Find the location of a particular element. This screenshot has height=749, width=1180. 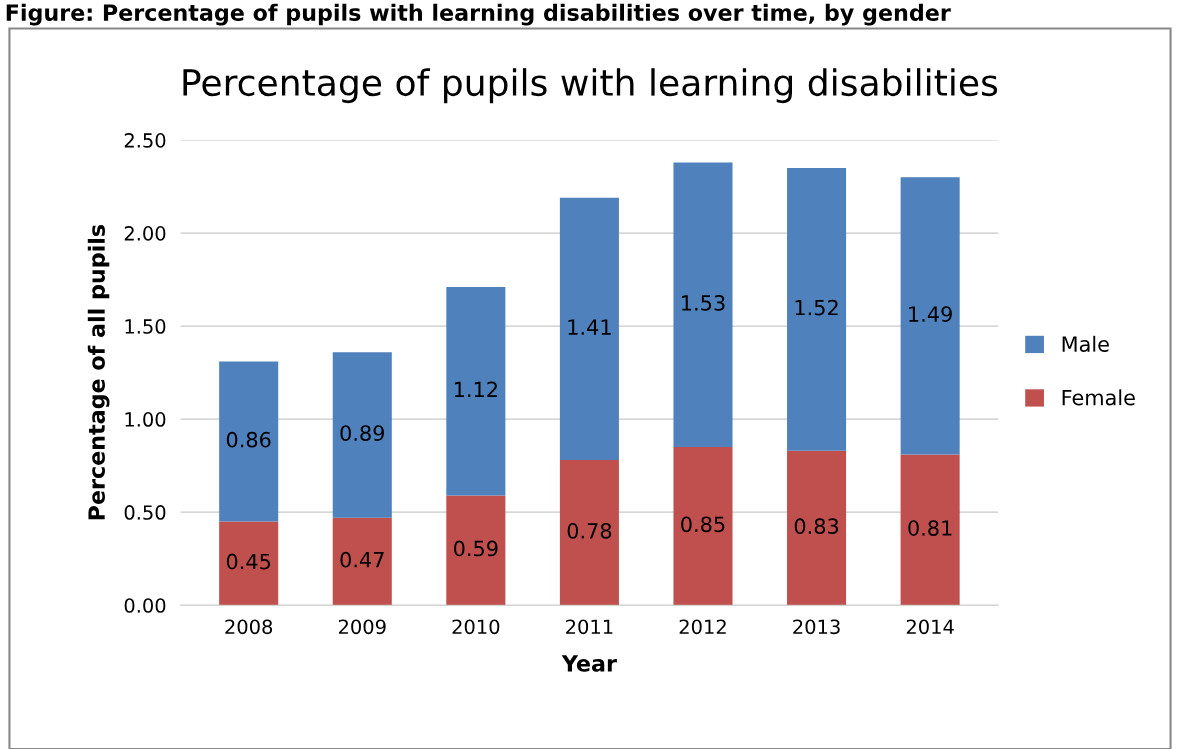

data-label: 0.59 is located at coordinates (476, 548).